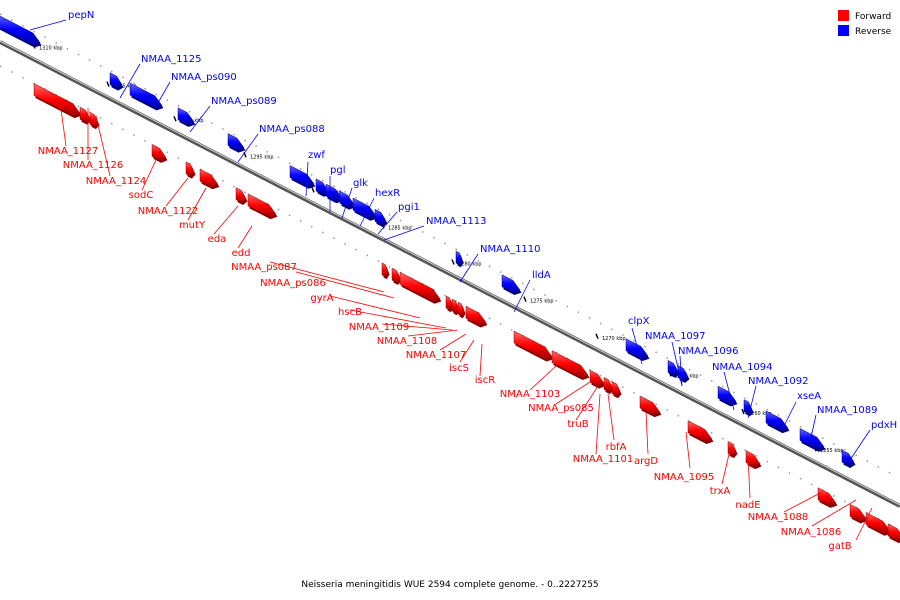 The width and height of the screenshot is (900, 600). What do you see at coordinates (541, 275) in the screenshot?
I see `gene-label-llda: lldA` at bounding box center [541, 275].